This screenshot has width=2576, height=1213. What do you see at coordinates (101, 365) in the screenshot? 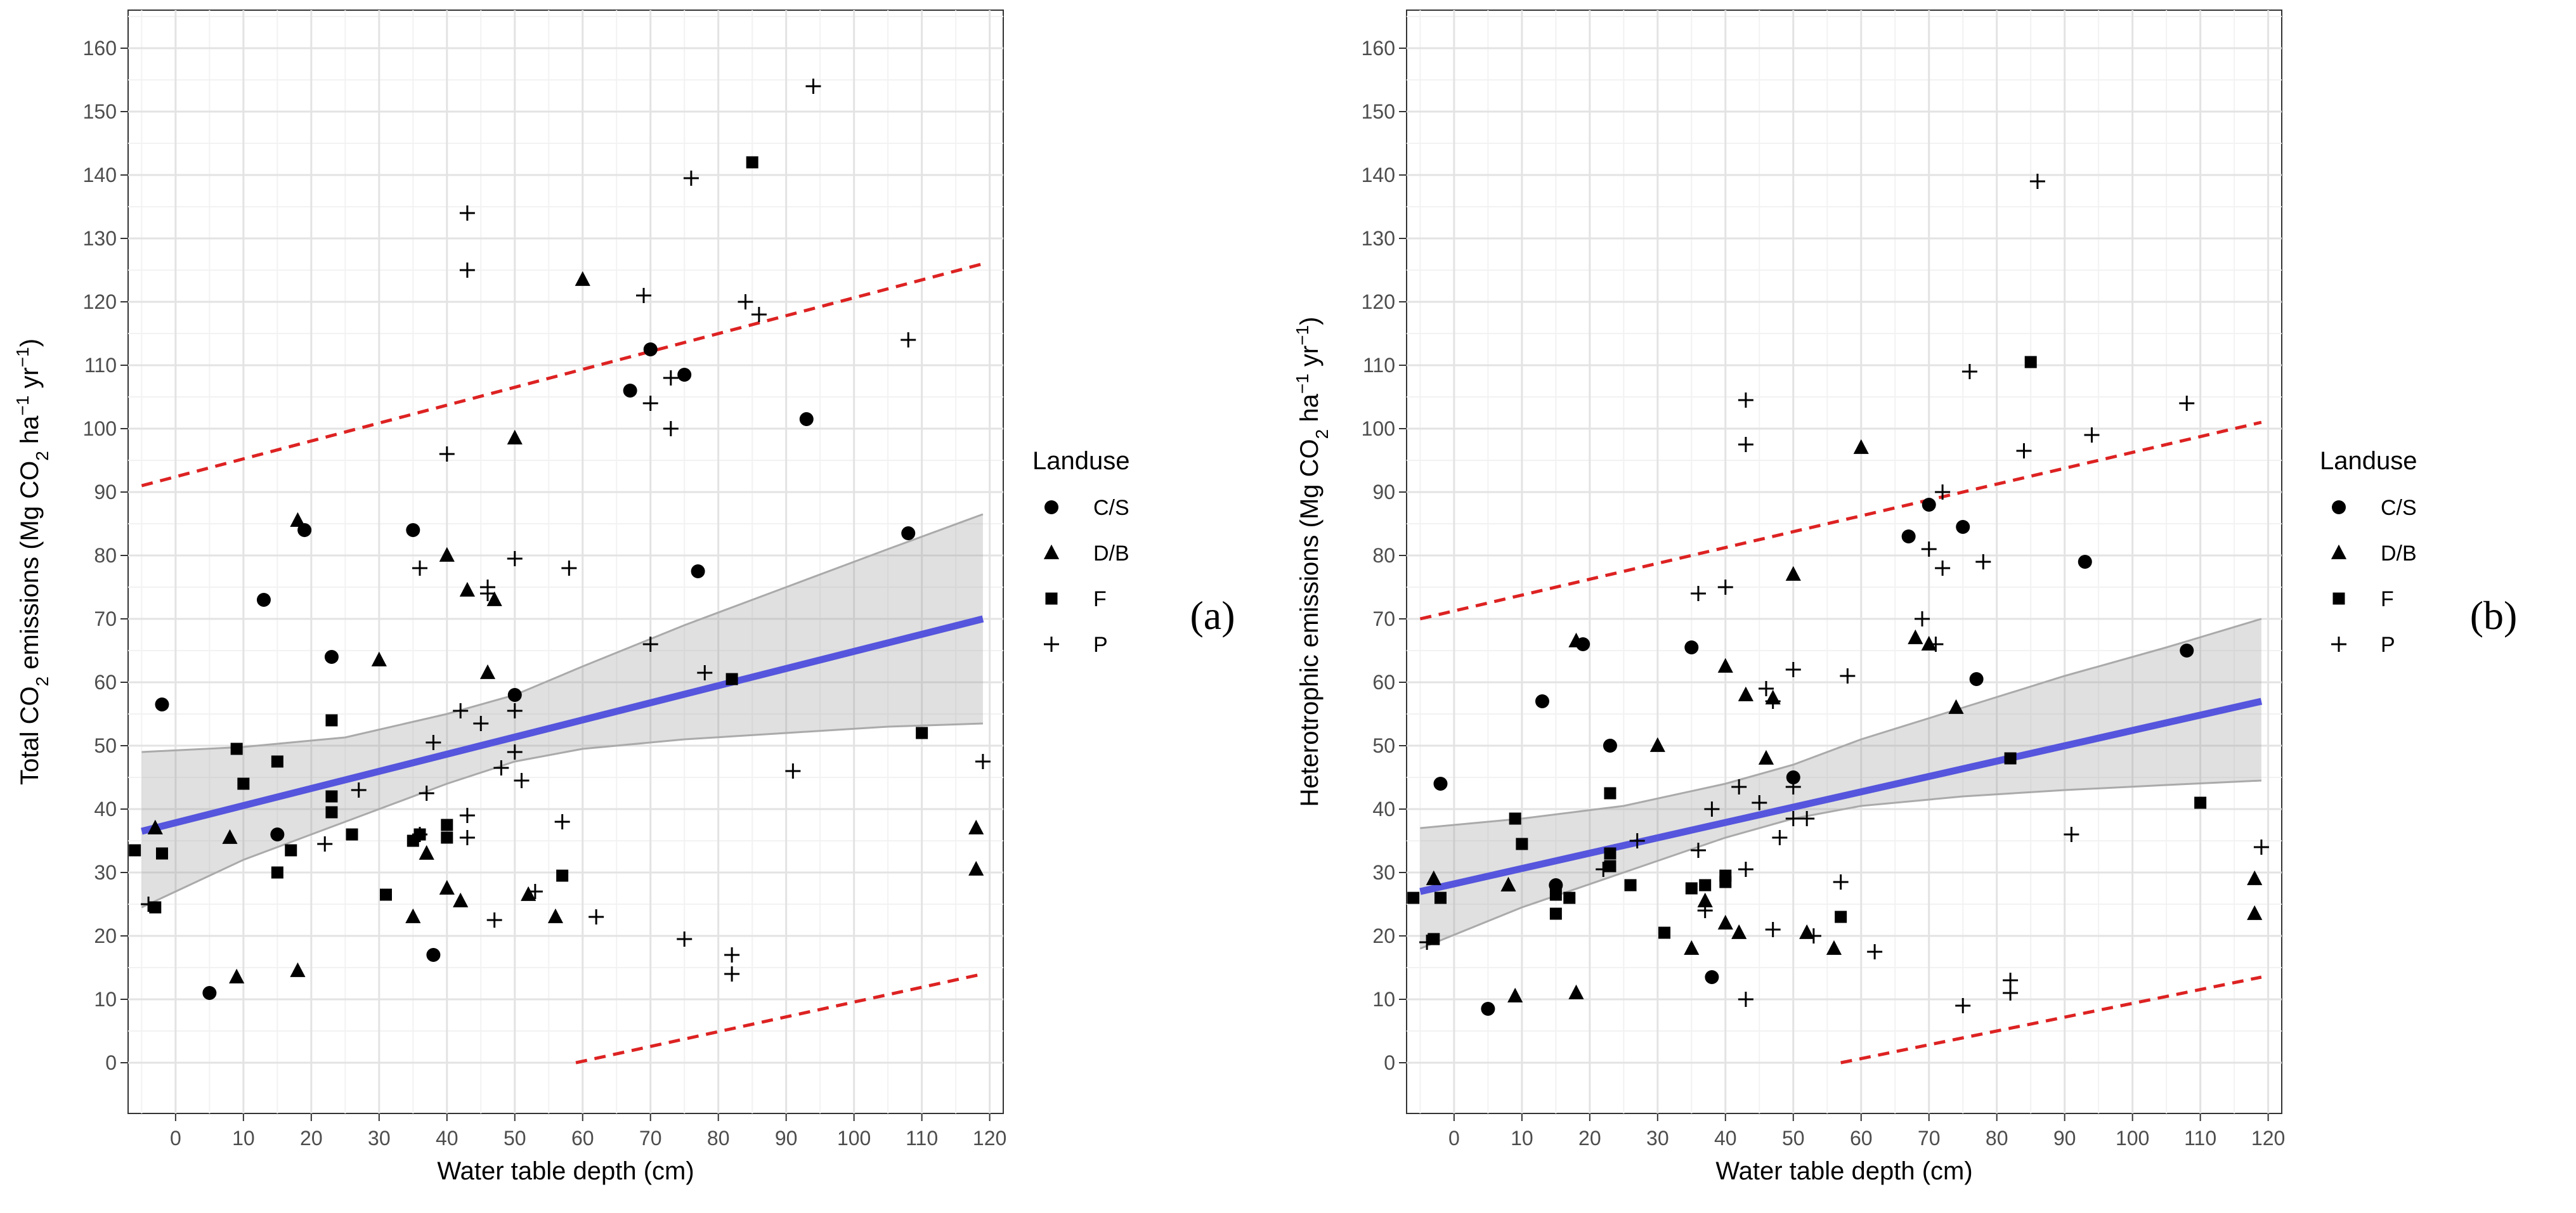
I see `y-tick-label: 110` at bounding box center [101, 365].